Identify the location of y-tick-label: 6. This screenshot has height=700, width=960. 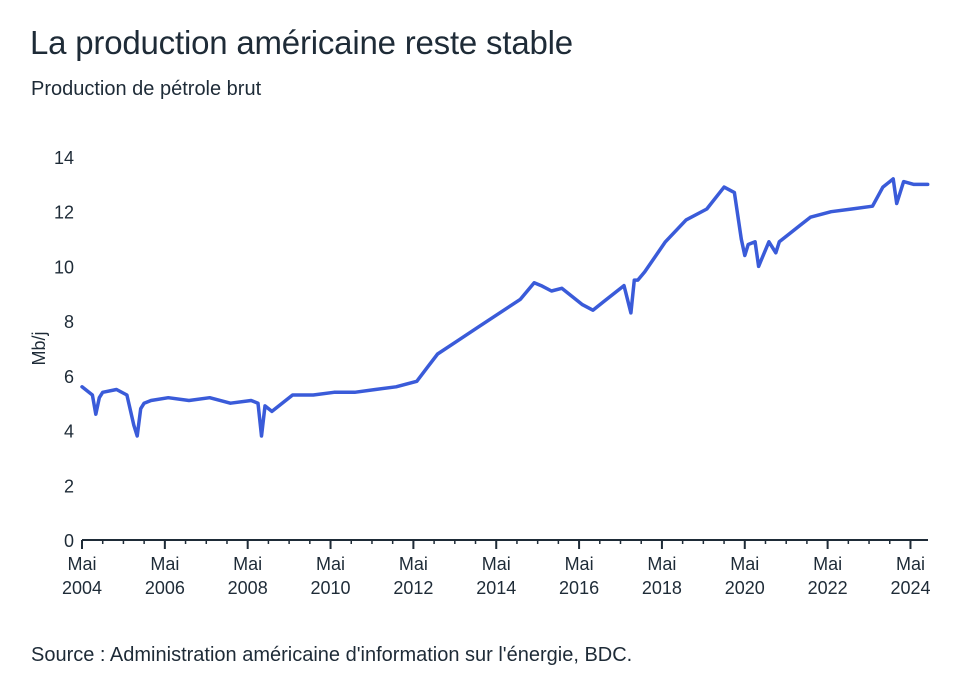
(69, 377).